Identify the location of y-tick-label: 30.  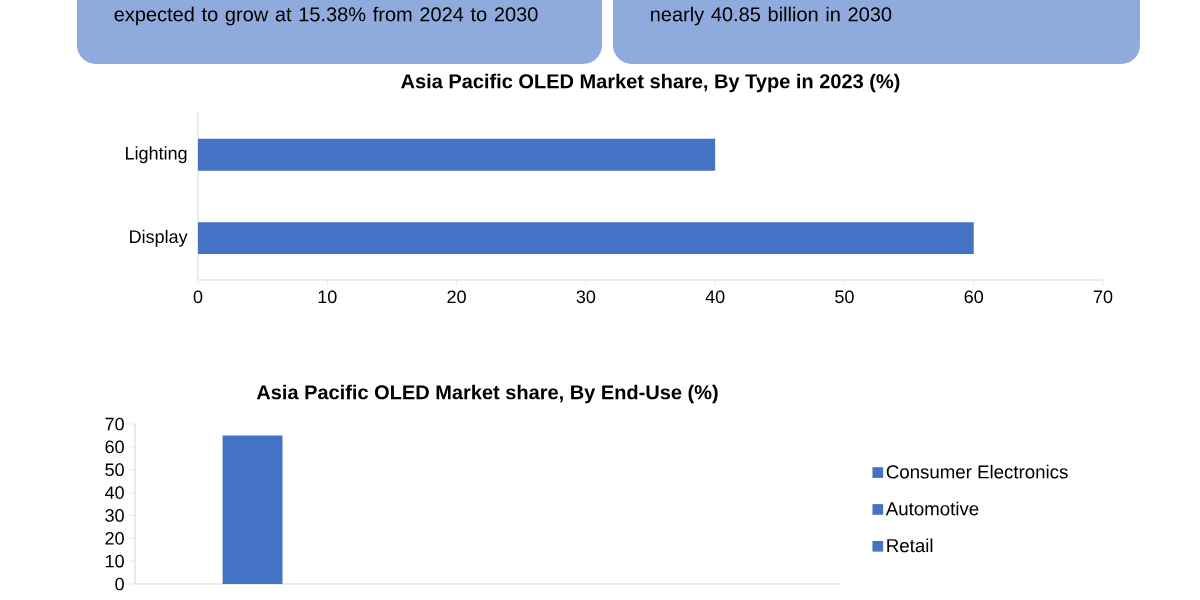
(114, 515).